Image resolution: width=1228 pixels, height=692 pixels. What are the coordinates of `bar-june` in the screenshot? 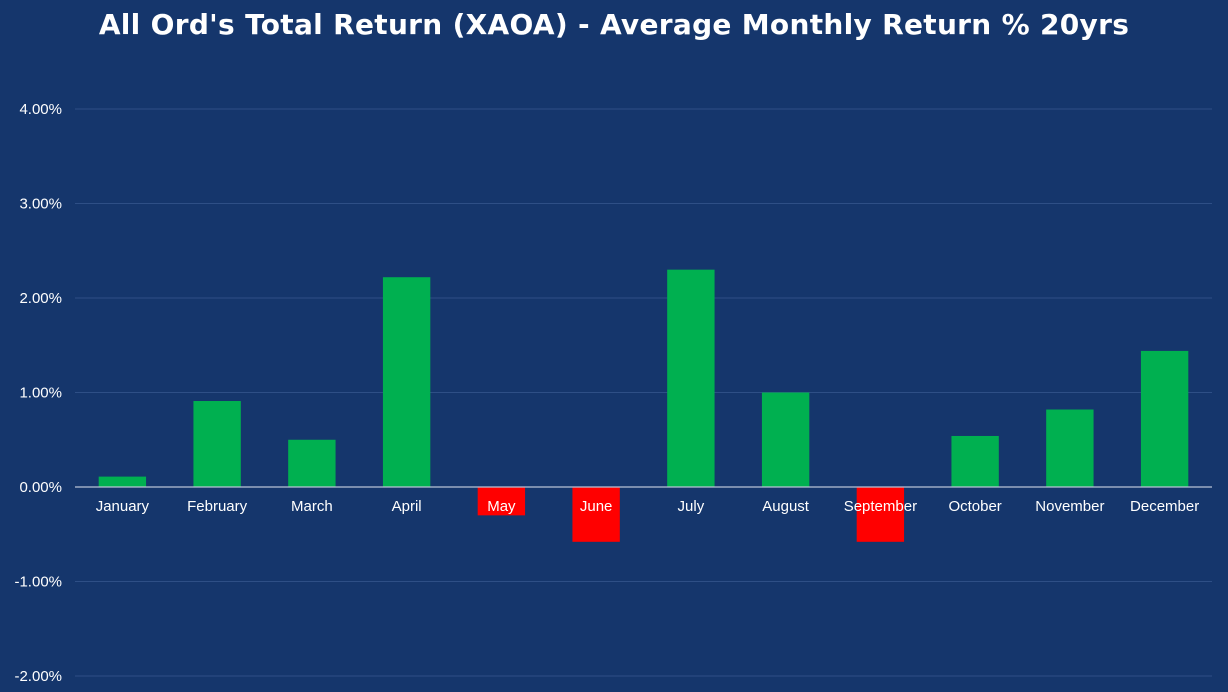 It's located at (596, 514).